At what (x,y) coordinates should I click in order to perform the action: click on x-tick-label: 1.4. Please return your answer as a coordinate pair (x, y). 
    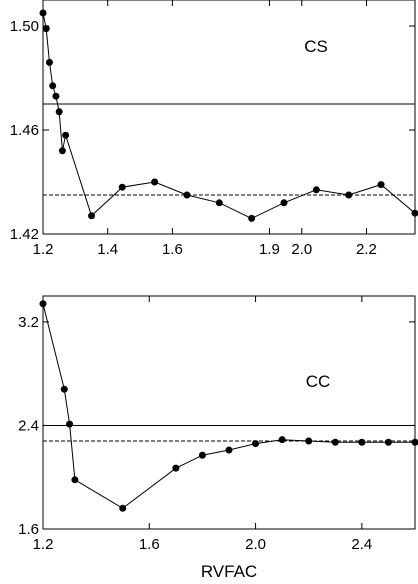
    Looking at the image, I should click on (107, 249).